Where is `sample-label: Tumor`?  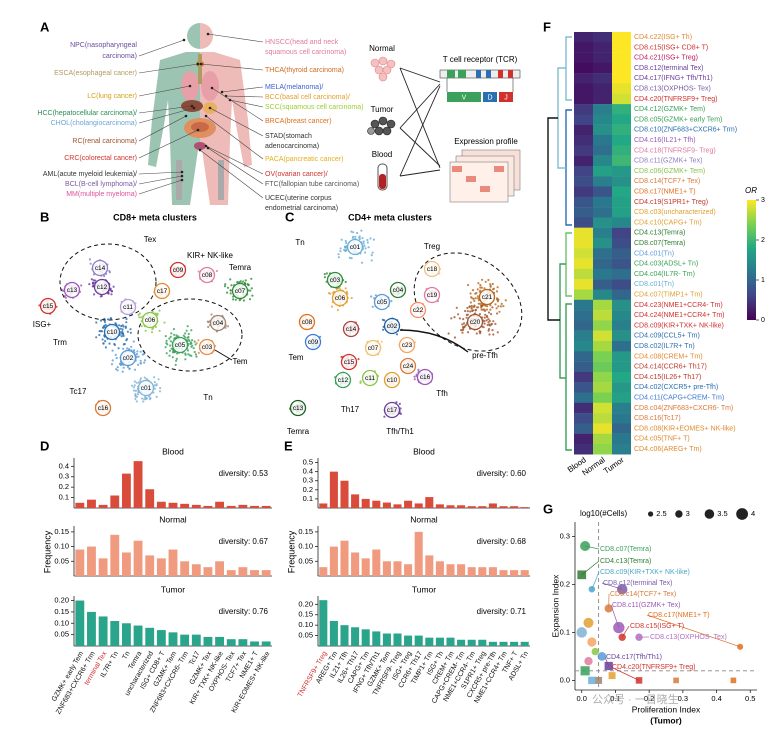 sample-label: Tumor is located at coordinates (382, 109).